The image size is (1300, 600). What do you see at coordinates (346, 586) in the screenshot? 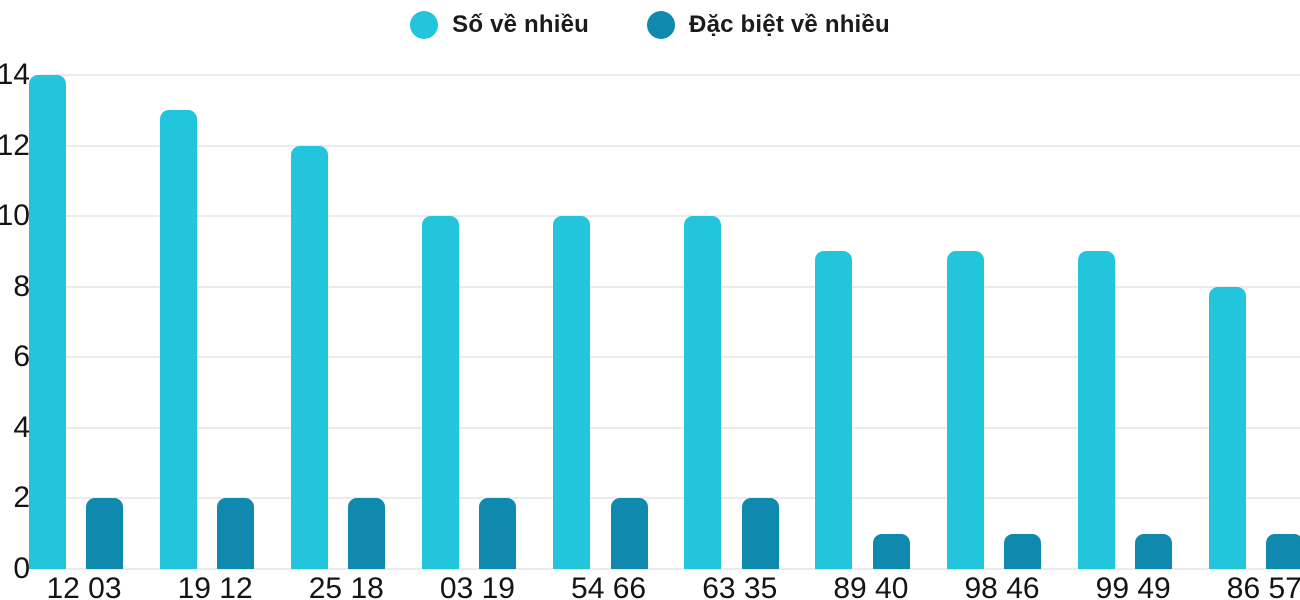
I see `x-axis-label-25-18: 25 18` at bounding box center [346, 586].